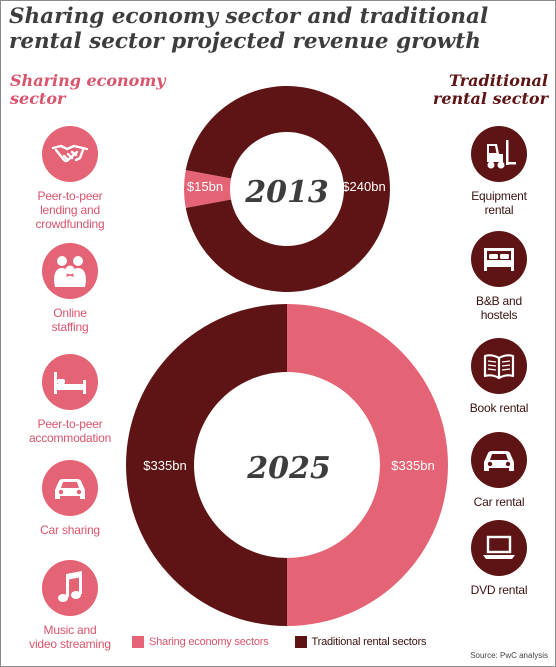  Describe the element at coordinates (70, 320) in the screenshot. I see `sharing-item-staffing-label: Online staffing` at that location.